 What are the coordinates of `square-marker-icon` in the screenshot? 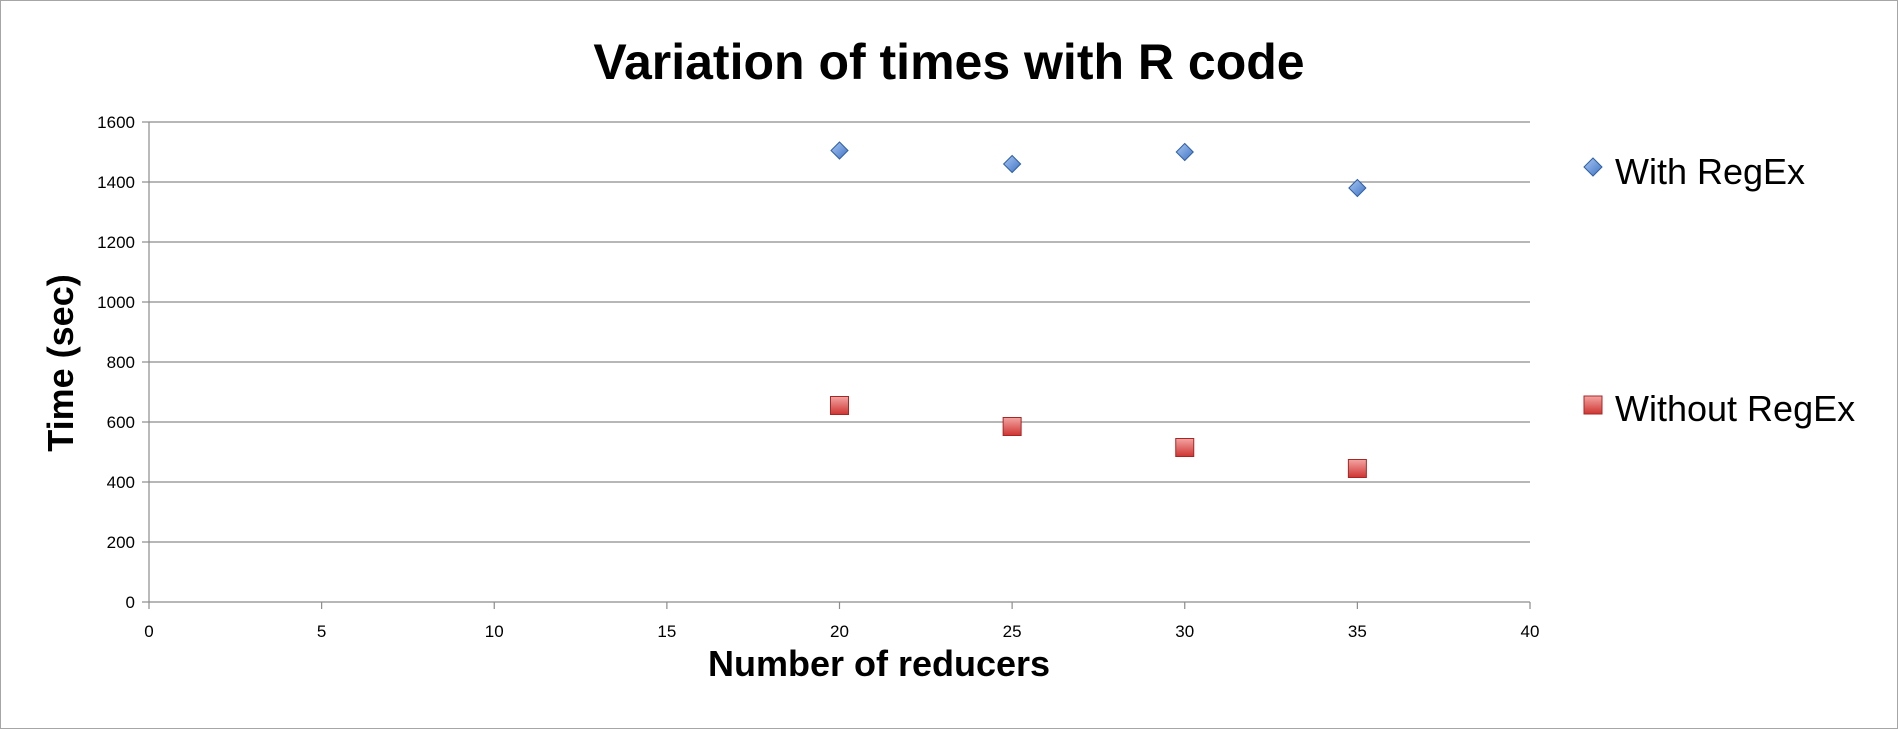 It's located at (1593, 405).